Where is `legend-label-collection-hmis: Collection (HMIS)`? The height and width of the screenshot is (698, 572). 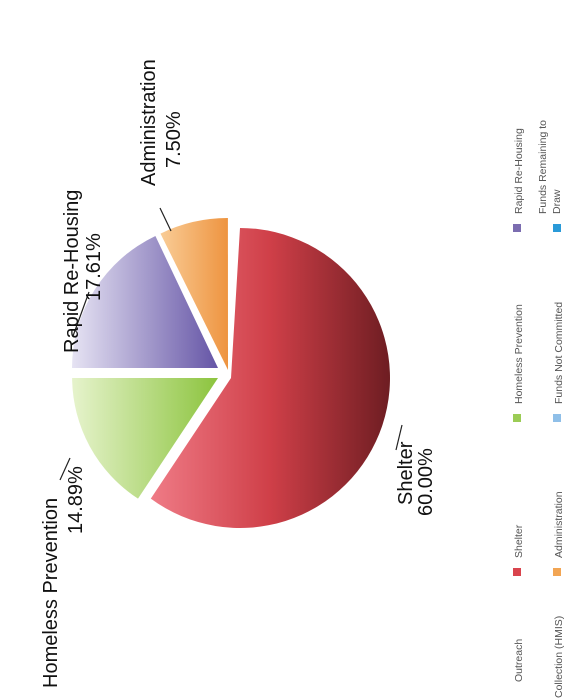
legend-label-collection-hmis: Collection (HMIS) is located at coordinates (559, 657).